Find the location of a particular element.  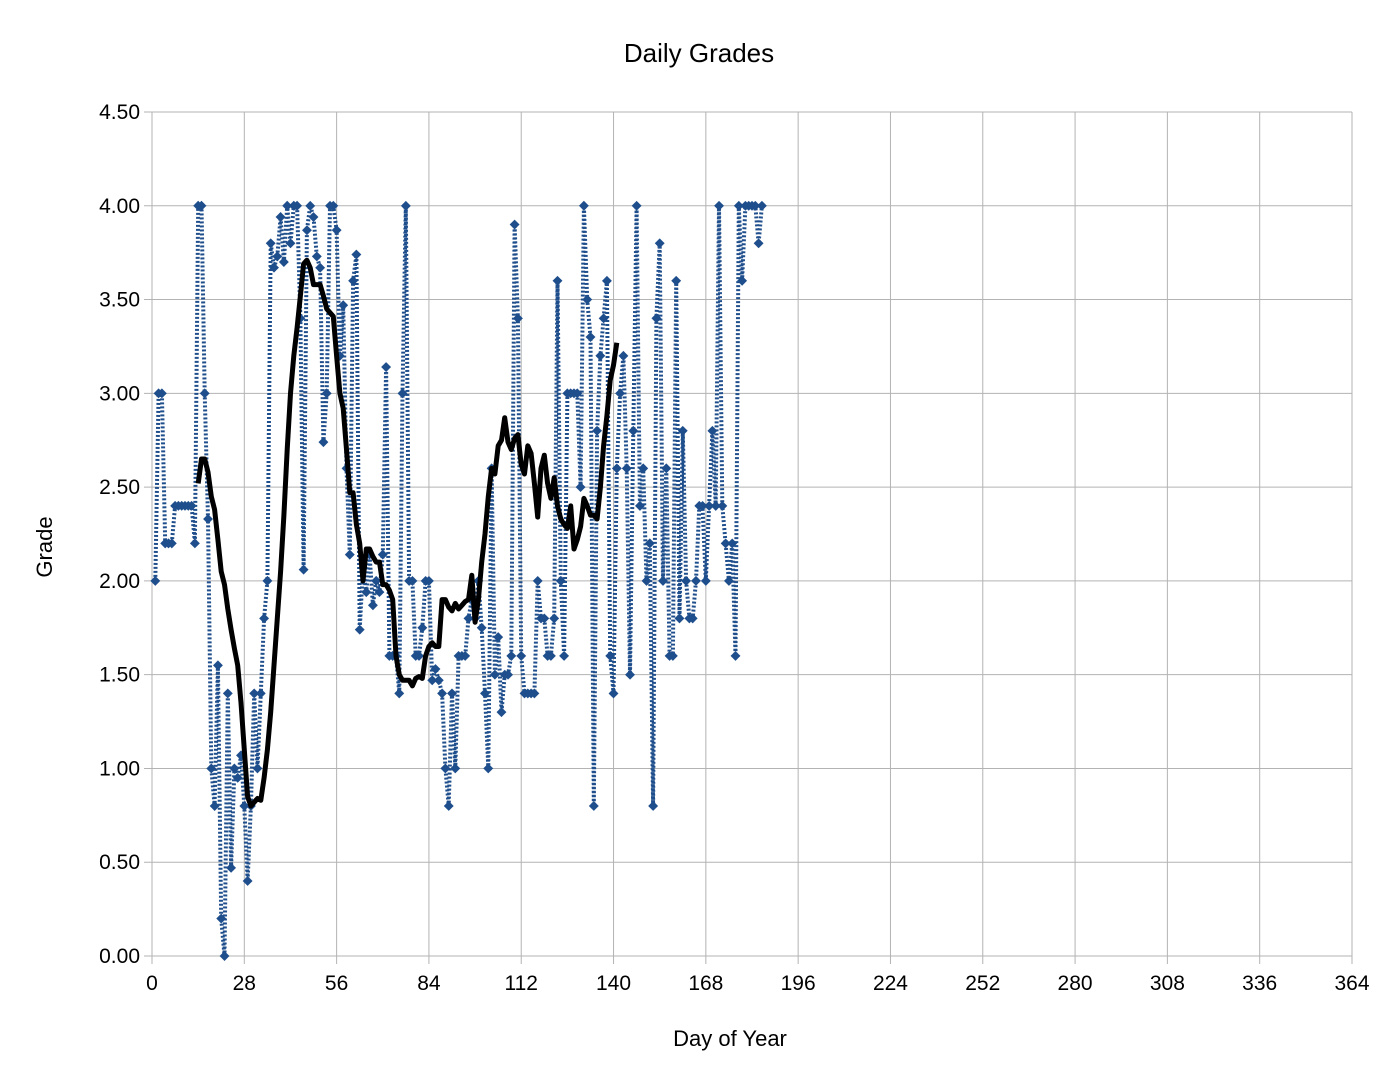

chart-title: Daily Grades is located at coordinates (699, 53).